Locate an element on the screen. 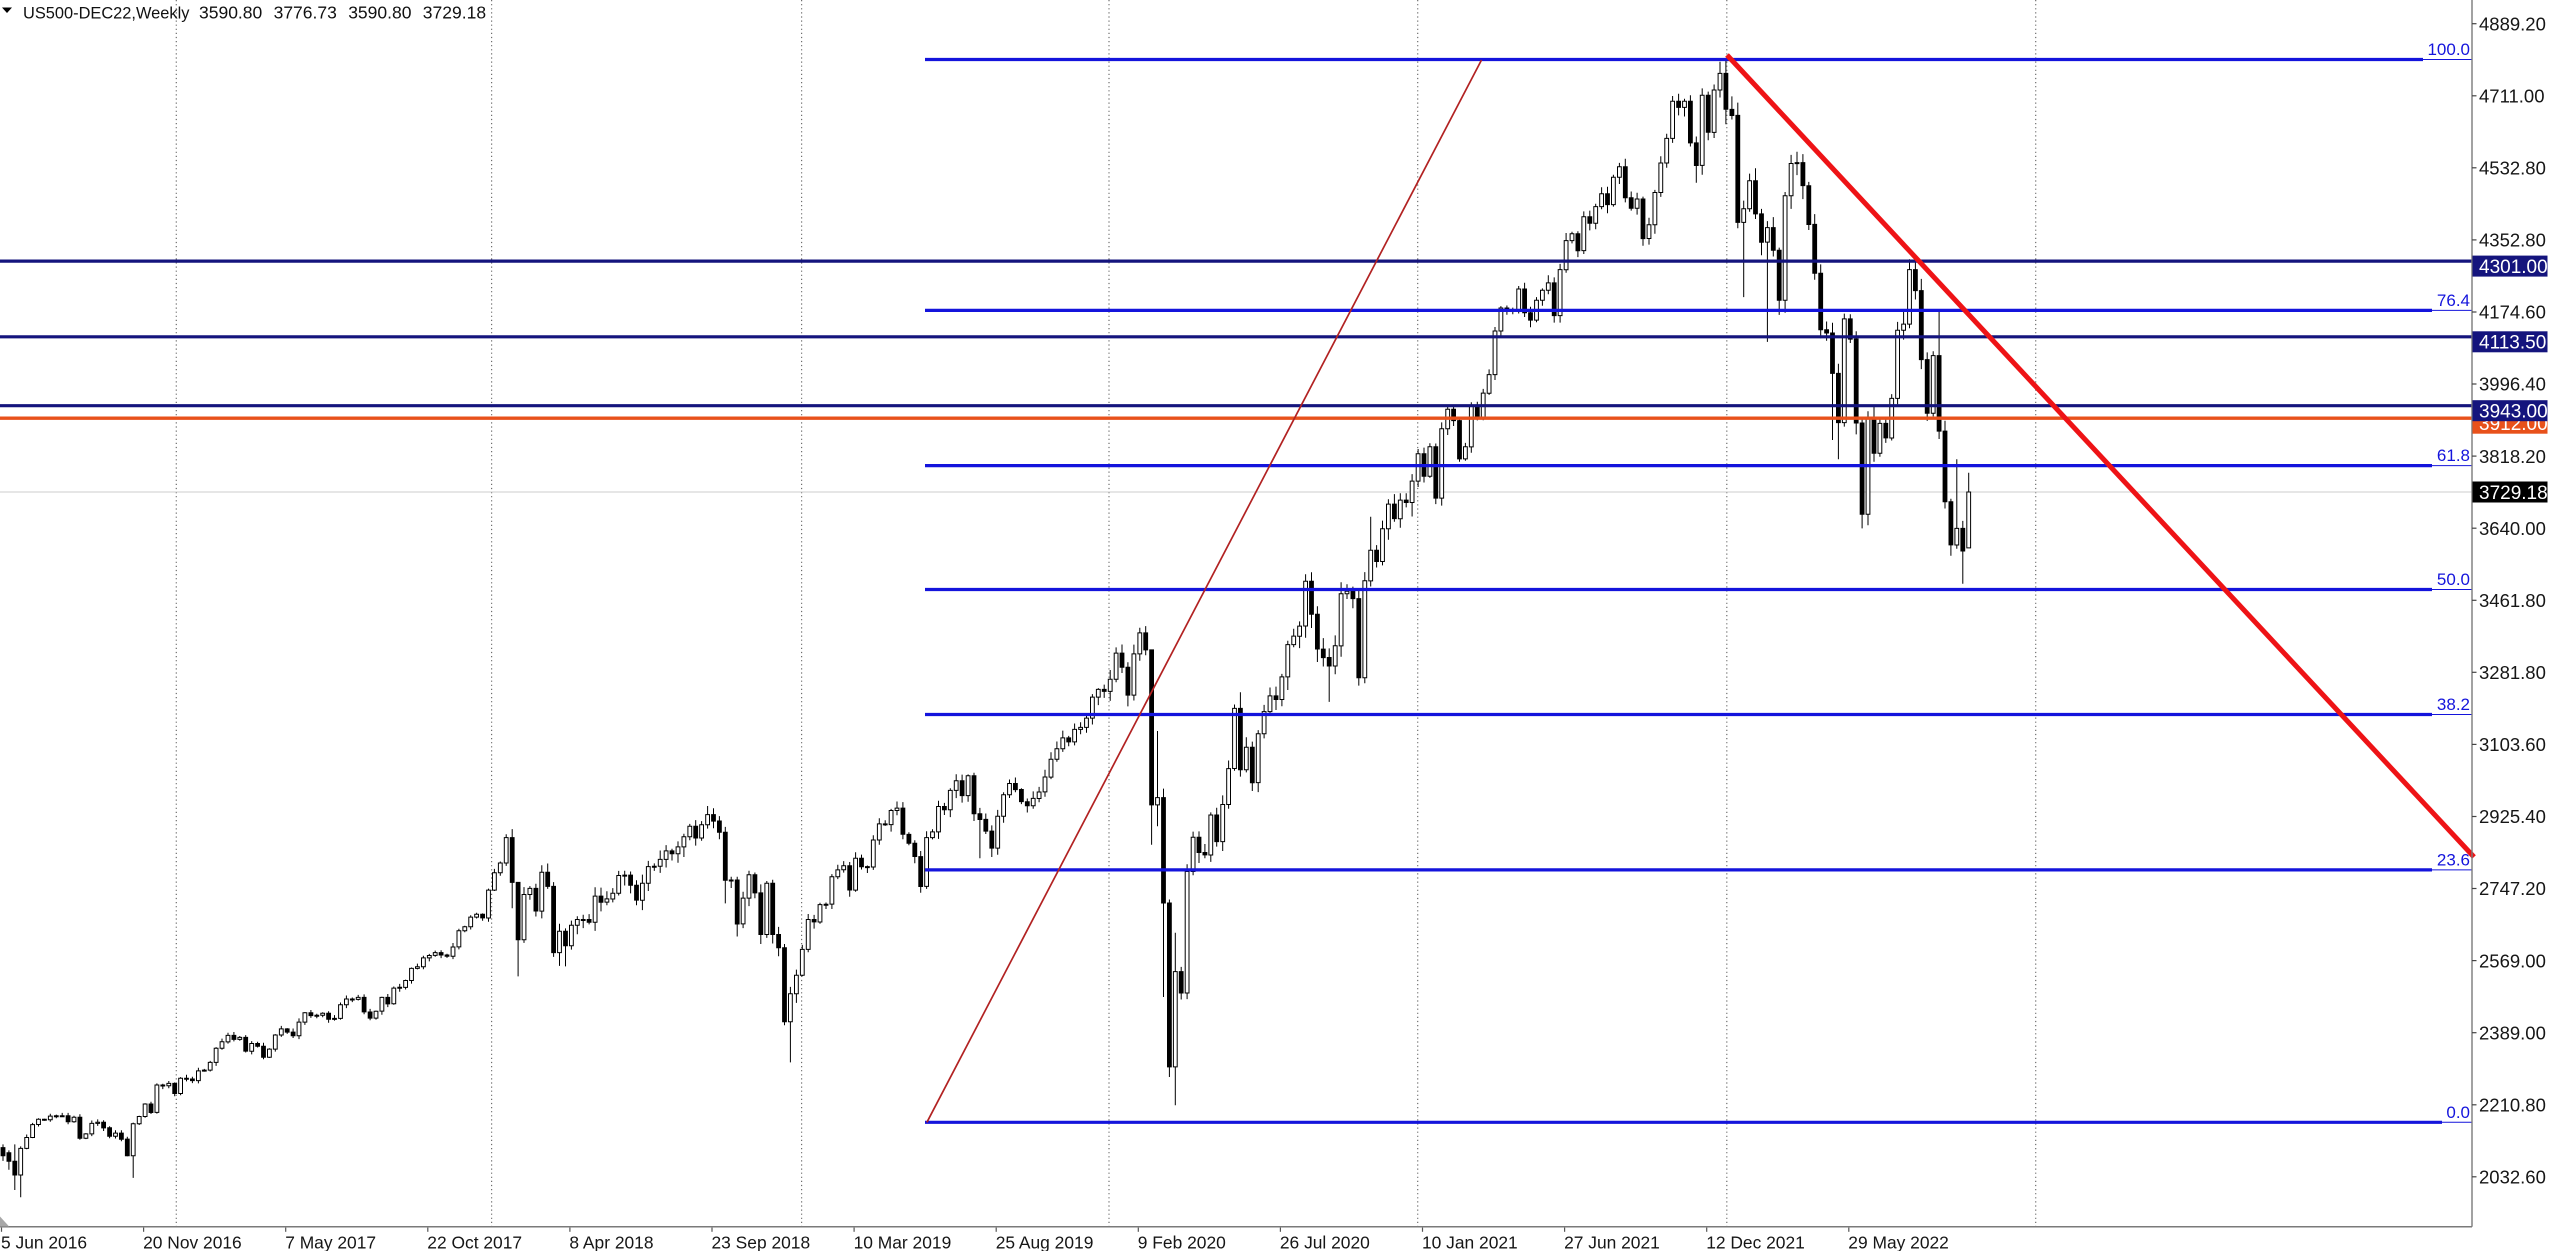 Image resolution: width=2560 pixels, height=1251 pixels. svg-text: 9 Feb 2020 is located at coordinates (1182, 1241).